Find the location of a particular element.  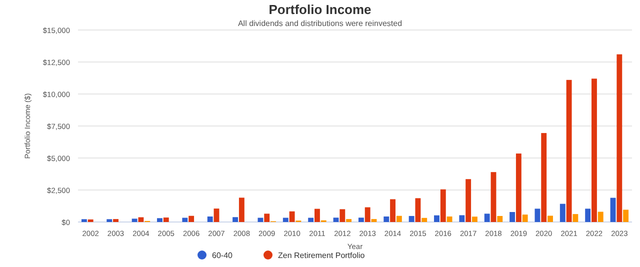

legend-label: 60-40 is located at coordinates (223, 255).